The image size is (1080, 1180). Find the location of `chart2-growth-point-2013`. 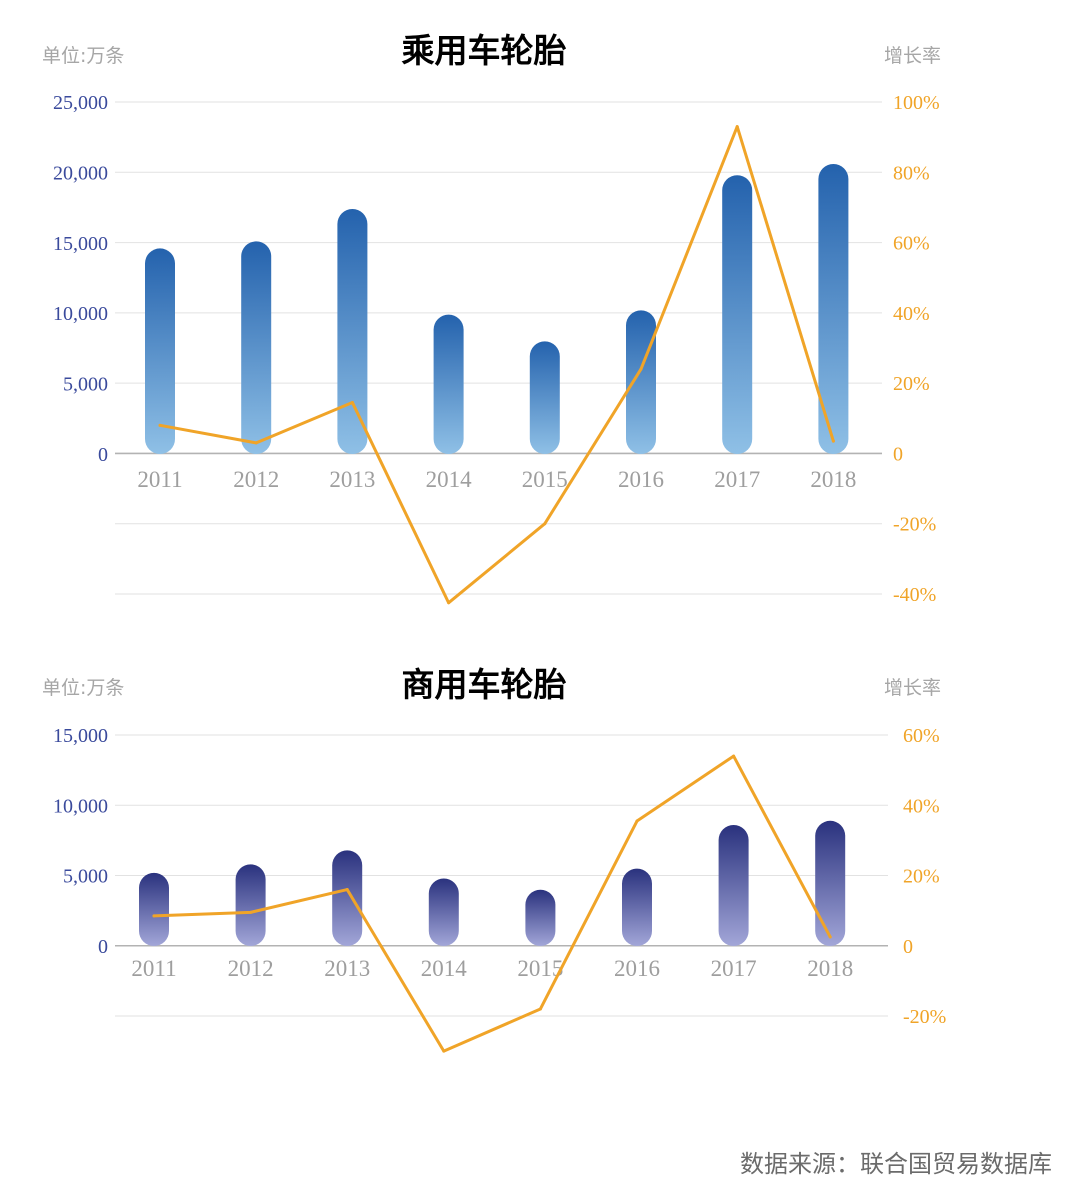

chart2-growth-point-2013 is located at coordinates (347, 890).